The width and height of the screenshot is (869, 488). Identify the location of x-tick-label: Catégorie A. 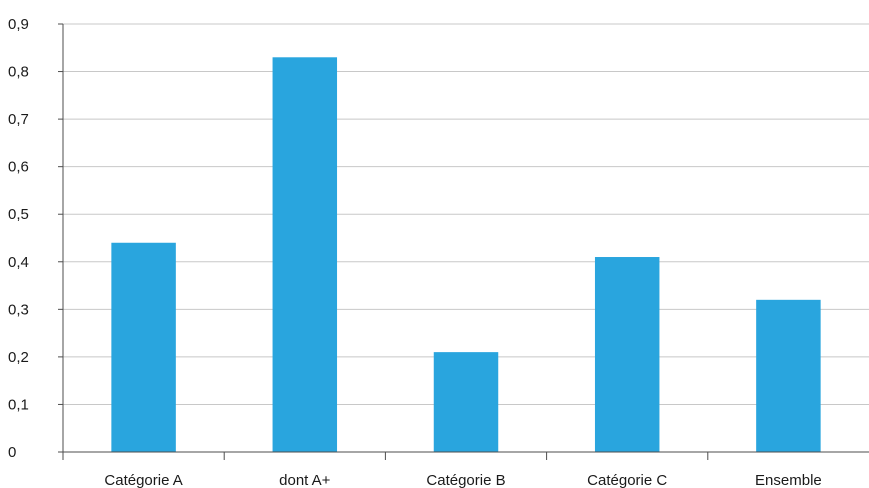
(143, 480).